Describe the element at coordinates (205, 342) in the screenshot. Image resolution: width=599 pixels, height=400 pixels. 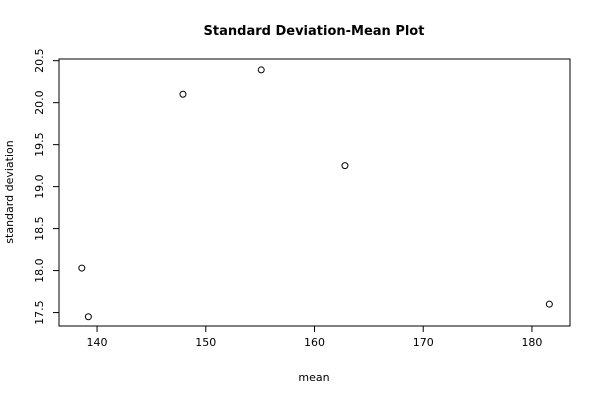
I see `x-tick-label: 150` at that location.